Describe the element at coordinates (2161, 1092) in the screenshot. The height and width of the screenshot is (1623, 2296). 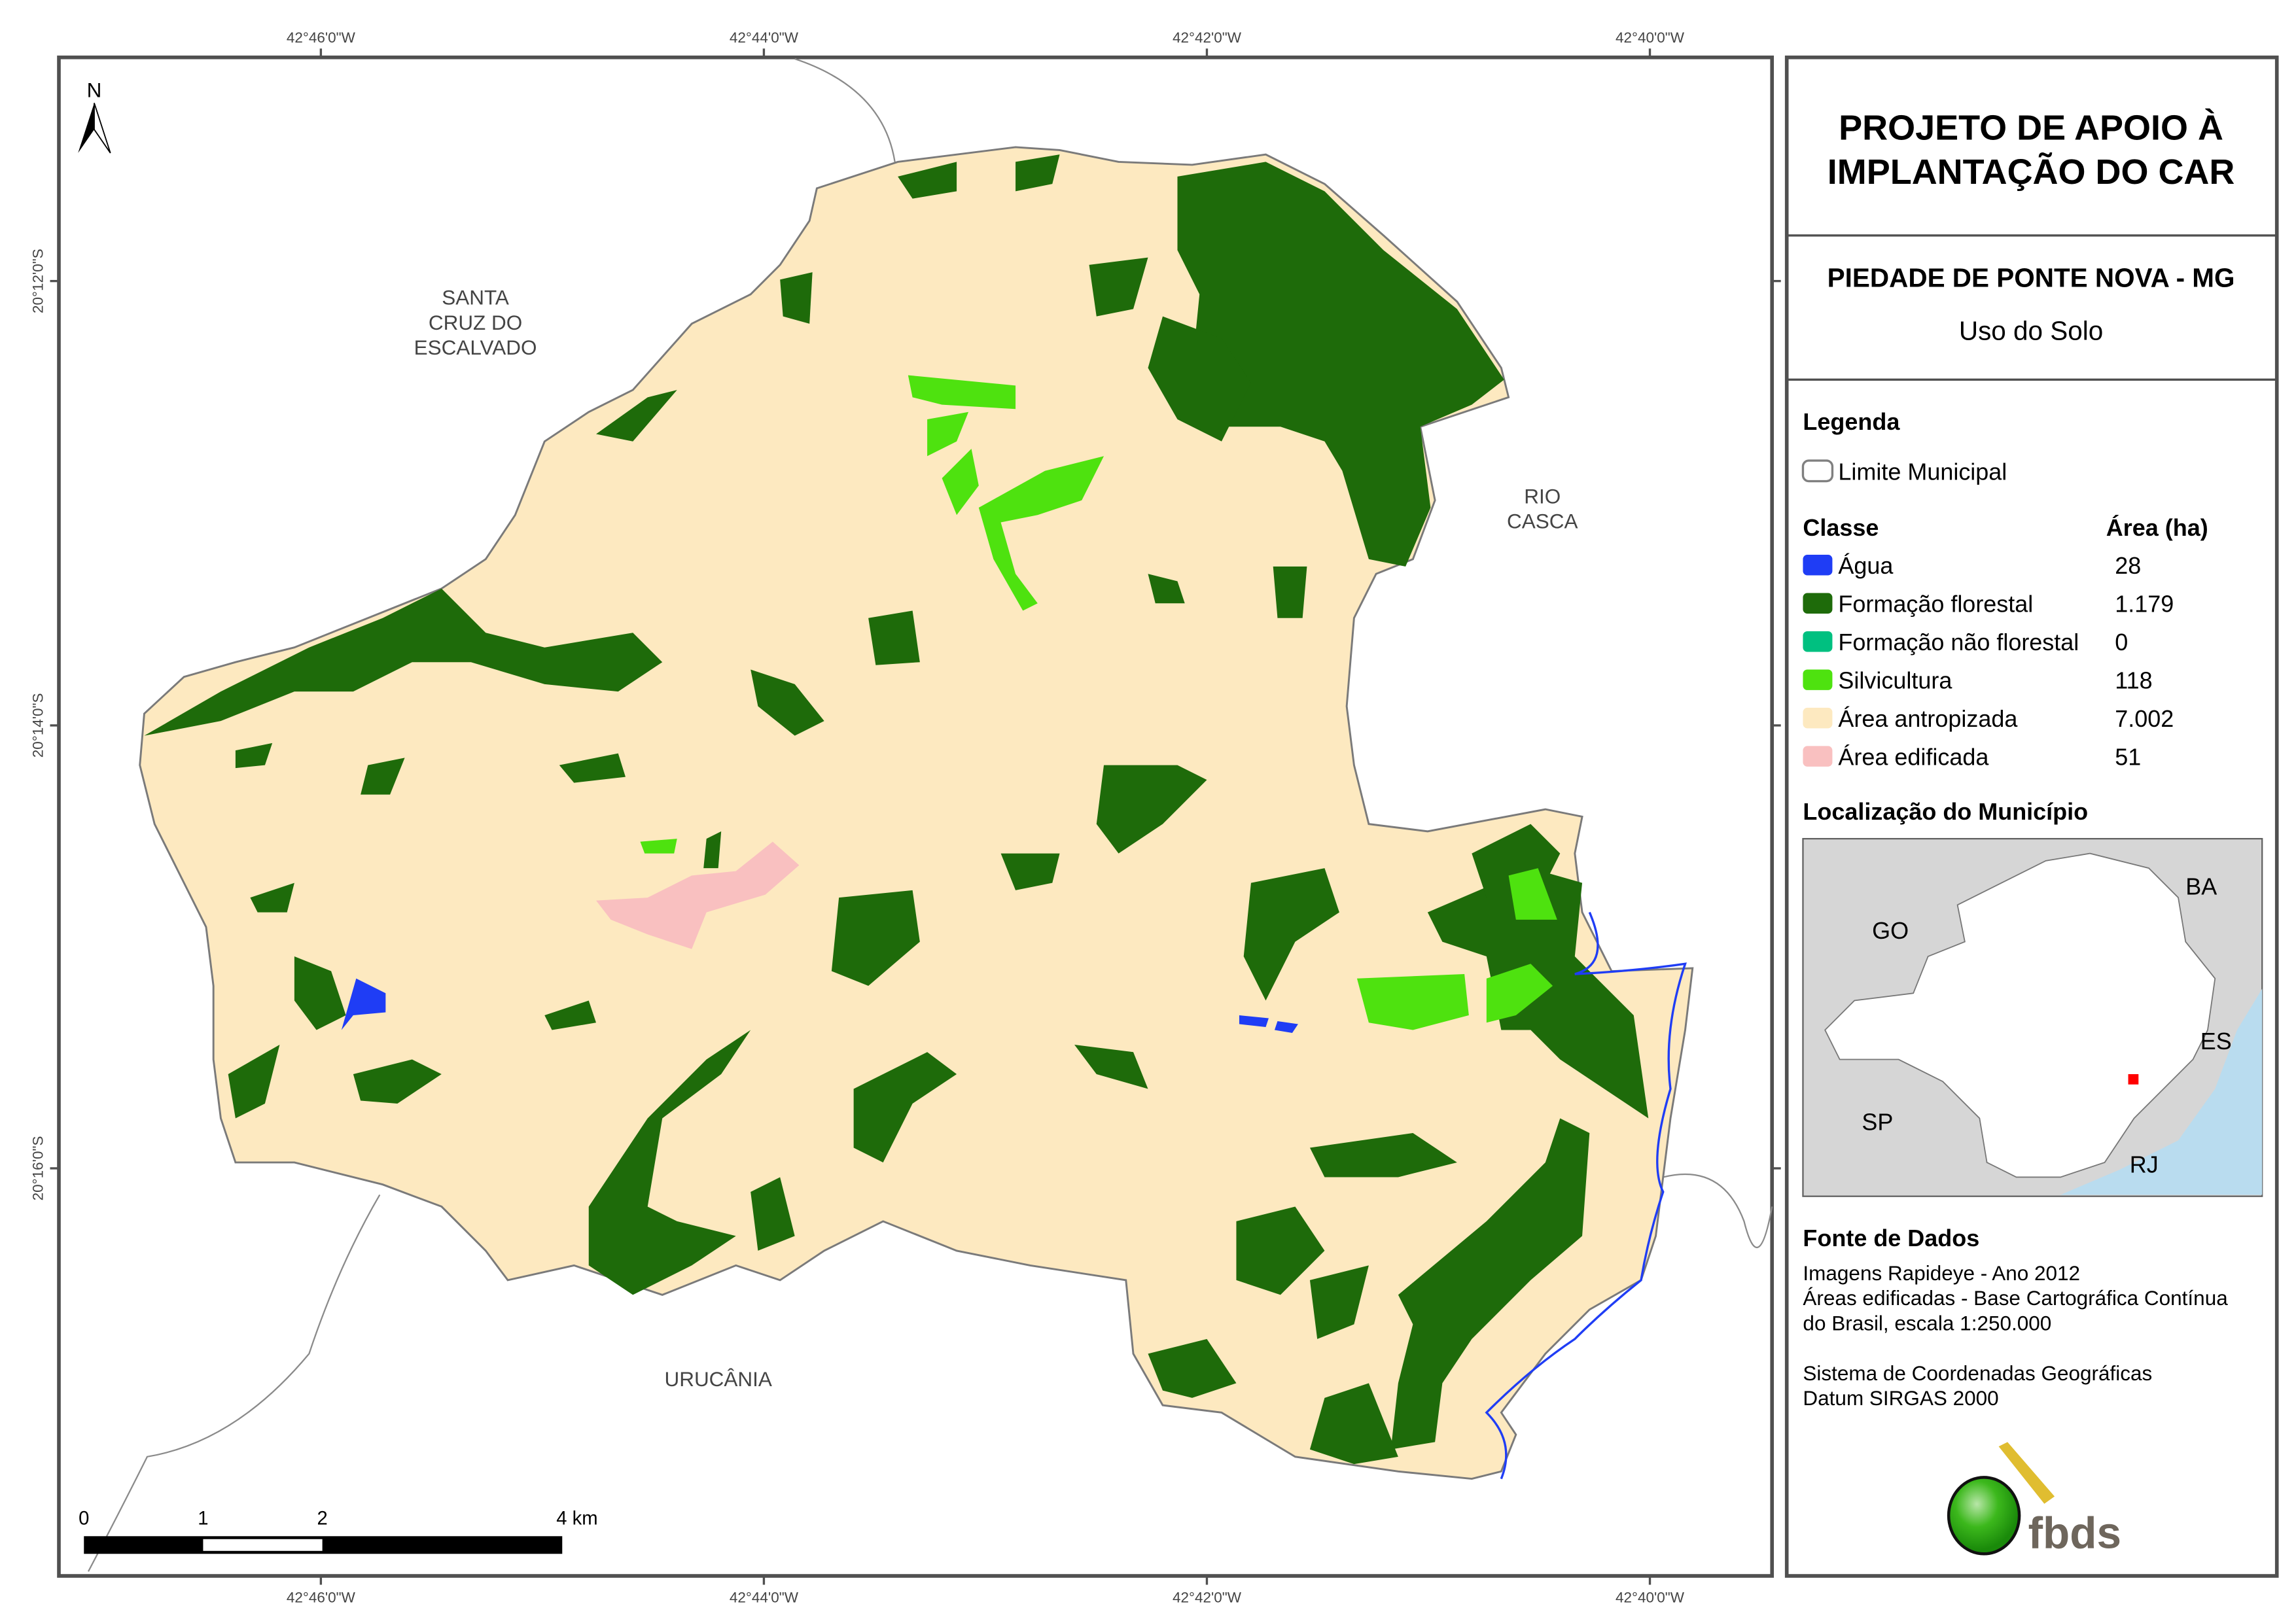
I see `ocean` at that location.